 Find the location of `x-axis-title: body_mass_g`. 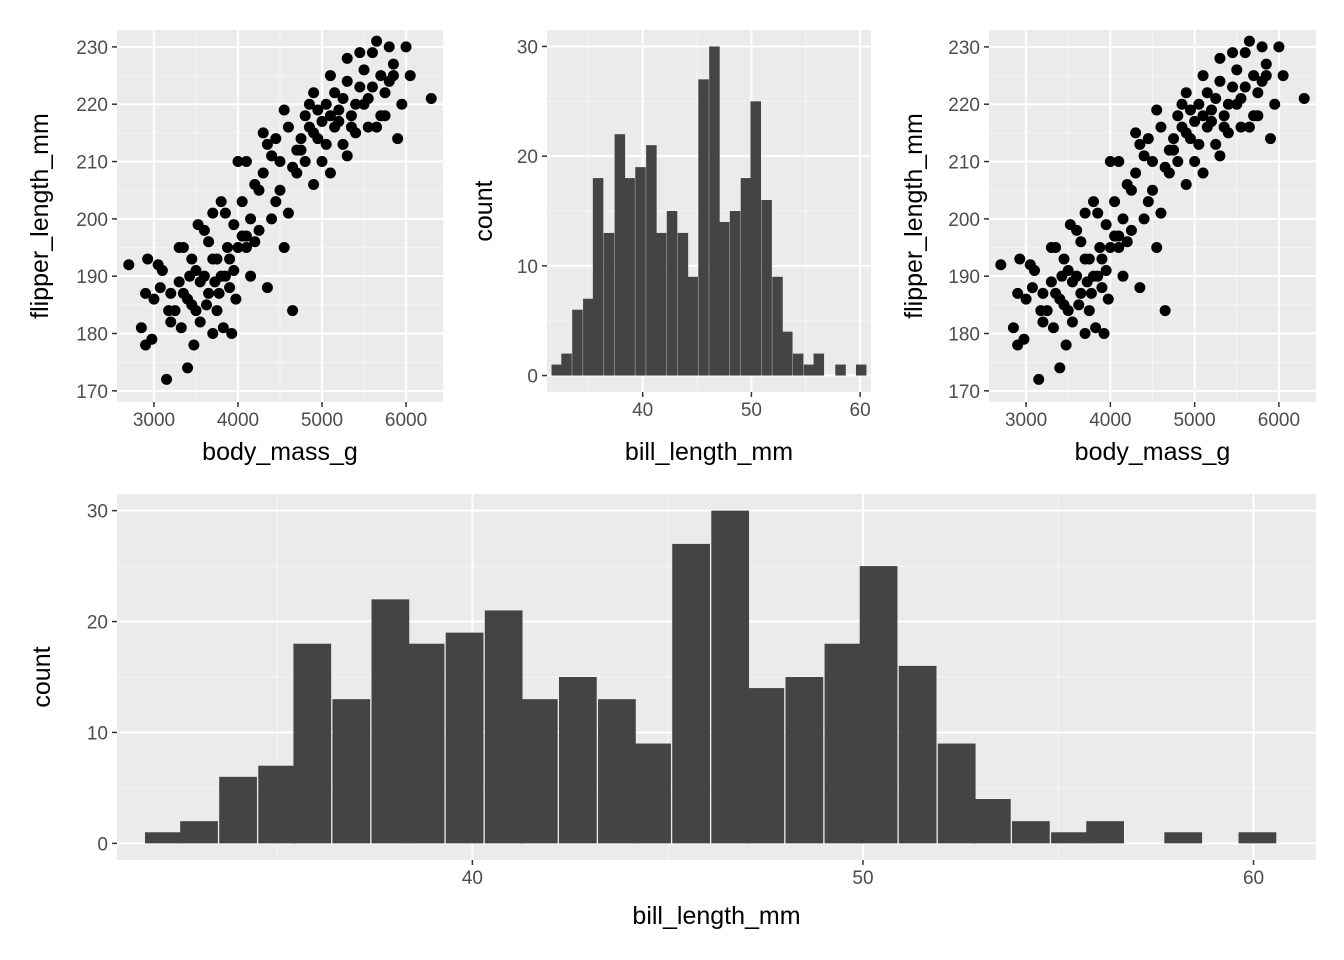

x-axis-title: body_mass_g is located at coordinates (280, 452).